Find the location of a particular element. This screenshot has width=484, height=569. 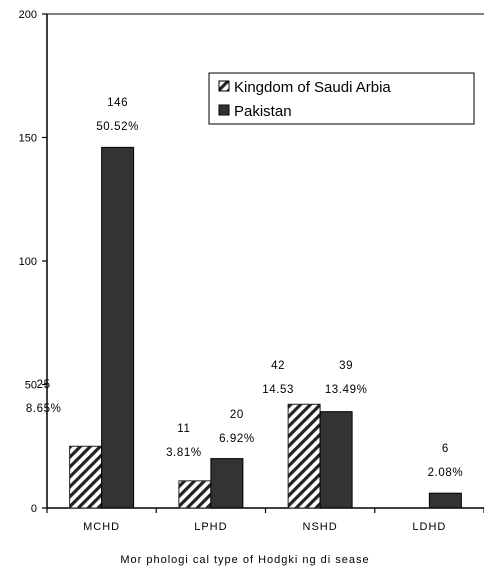

data-label-count-saudi: 42 is located at coordinates (278, 366).